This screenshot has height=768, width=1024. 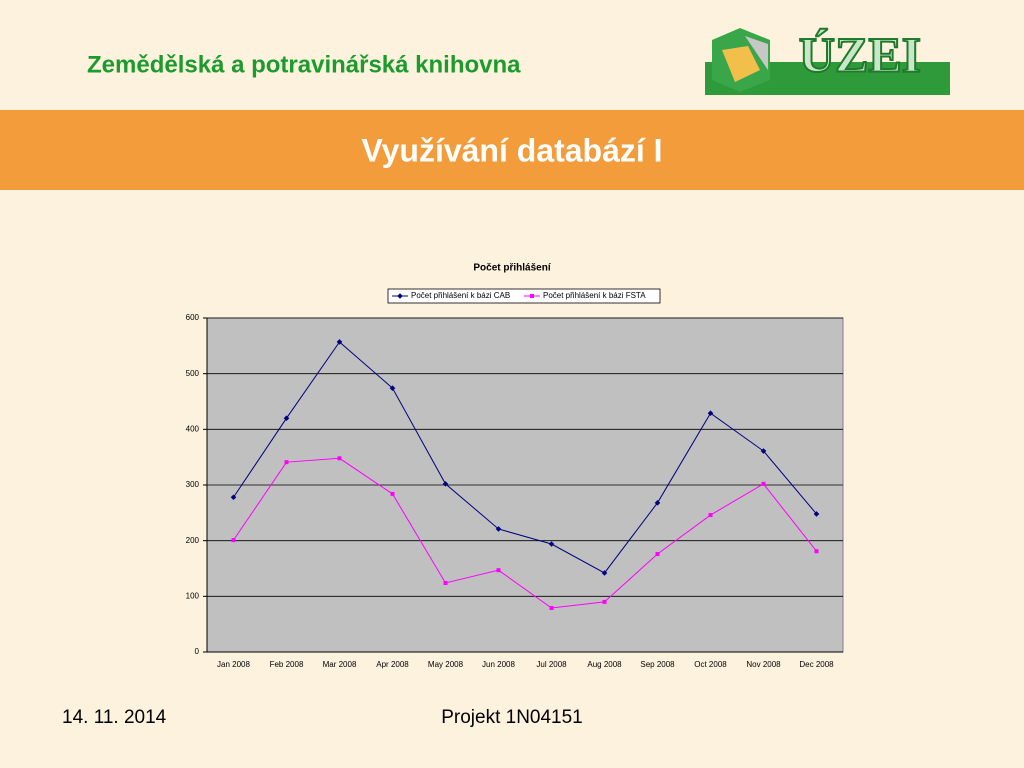 I want to click on x-tick-label: Nov 2008, so click(x=763, y=664).